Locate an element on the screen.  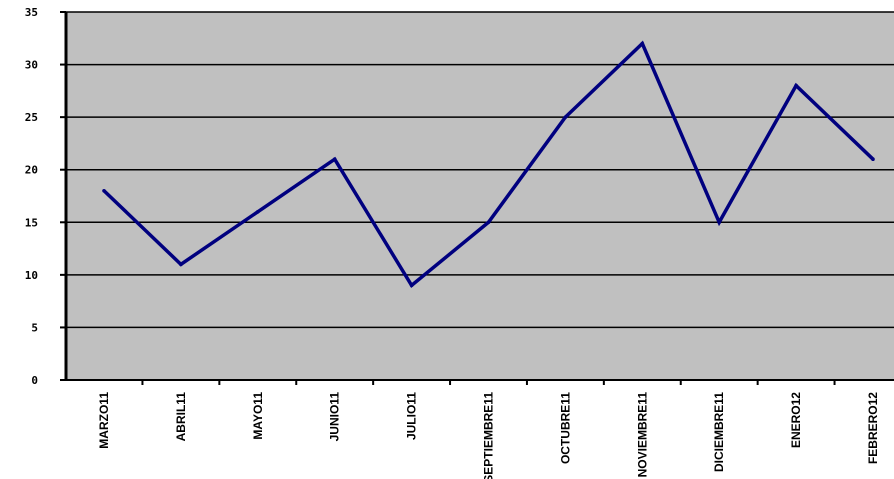
x-tick-label: MAYO11 is located at coordinates (258, 416).